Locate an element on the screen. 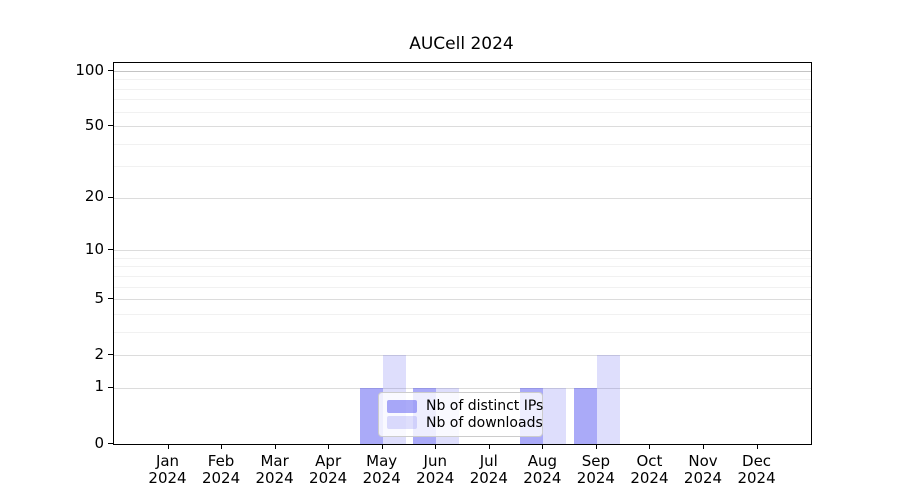 This screenshot has width=900, height=500. x-tick-label-feb: Feb 2024 is located at coordinates (221, 469).